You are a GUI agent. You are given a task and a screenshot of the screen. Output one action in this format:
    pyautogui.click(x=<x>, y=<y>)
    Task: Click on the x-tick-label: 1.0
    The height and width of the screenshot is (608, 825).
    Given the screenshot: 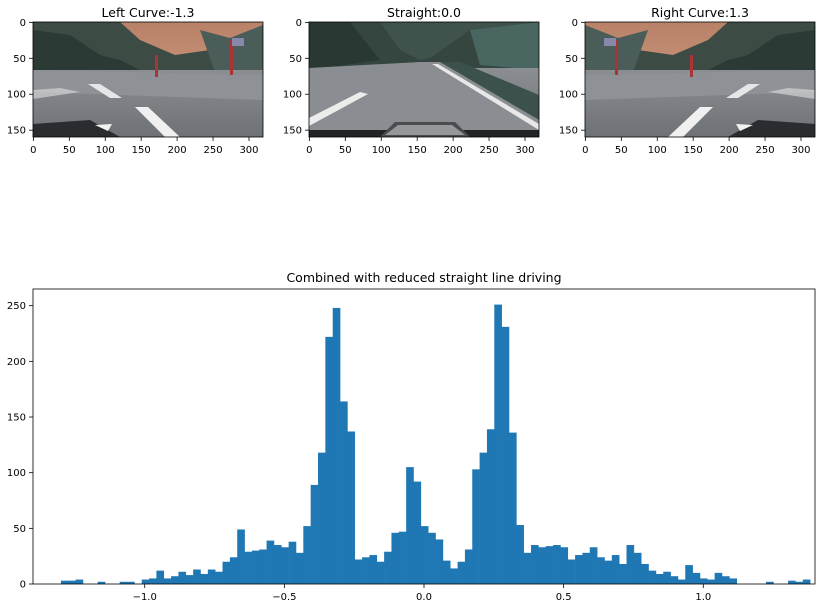 What is the action you would take?
    pyautogui.click(x=703, y=597)
    